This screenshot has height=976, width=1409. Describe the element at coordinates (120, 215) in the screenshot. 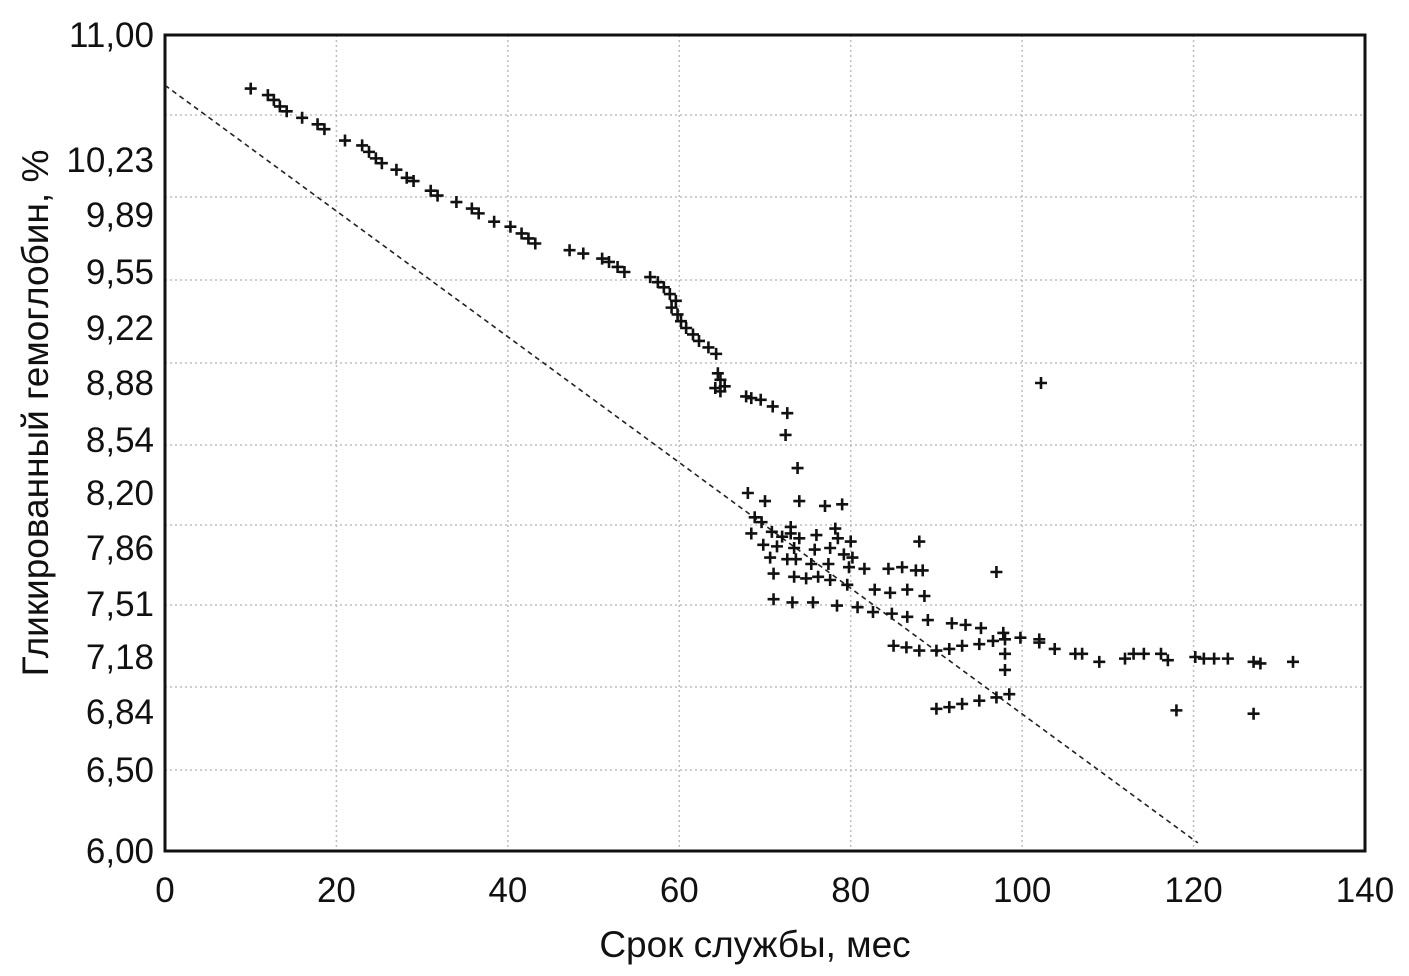

I see `y-tick-label: 9,89` at that location.